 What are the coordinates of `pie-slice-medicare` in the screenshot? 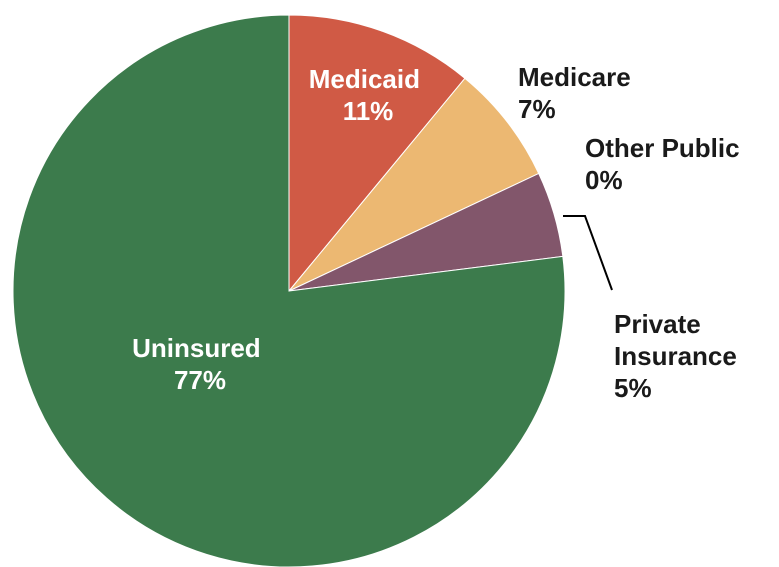 It's located at (414, 184).